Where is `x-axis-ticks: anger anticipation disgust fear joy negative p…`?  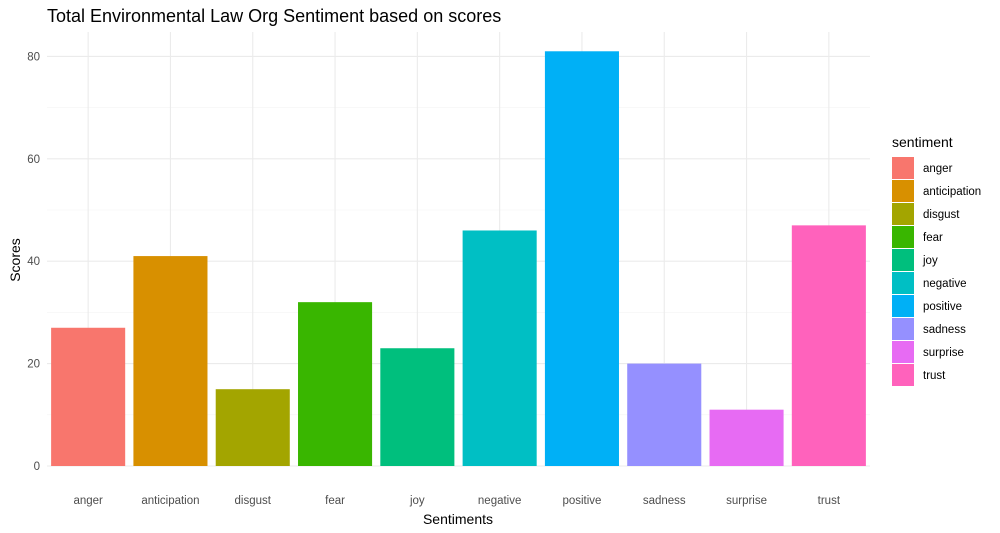 x-axis-ticks: anger anticipation disgust fear joy negative p… is located at coordinates (456, 501).